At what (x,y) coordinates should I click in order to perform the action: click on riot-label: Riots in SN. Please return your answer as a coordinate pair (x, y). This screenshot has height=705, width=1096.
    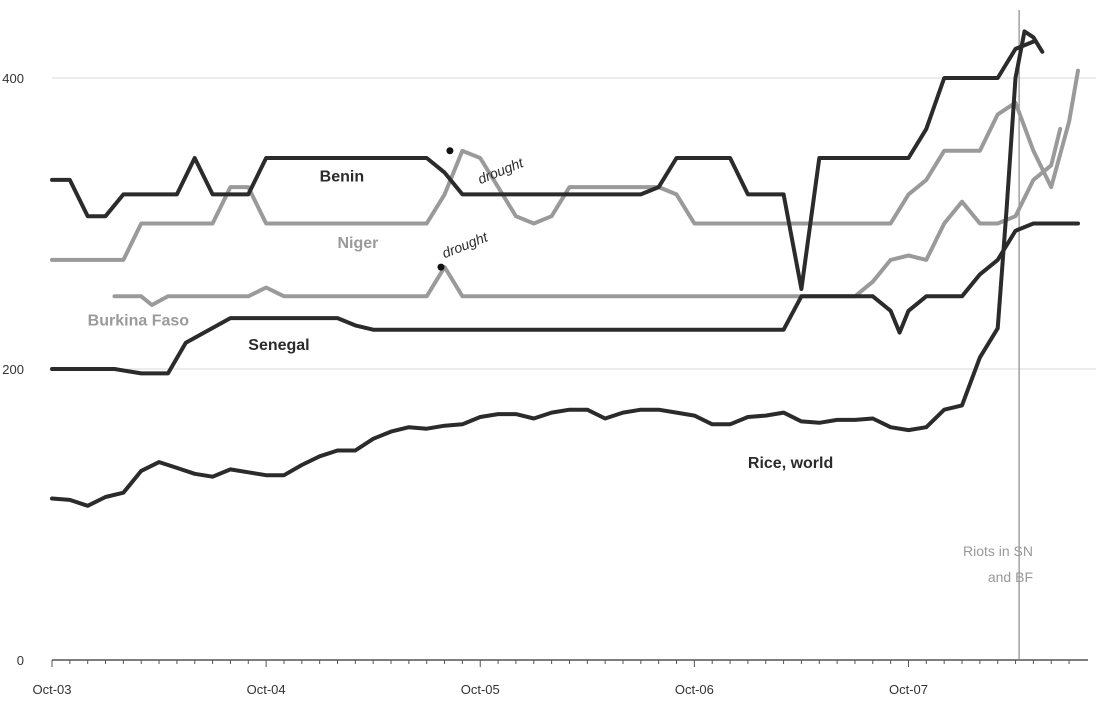
    Looking at the image, I should click on (998, 551).